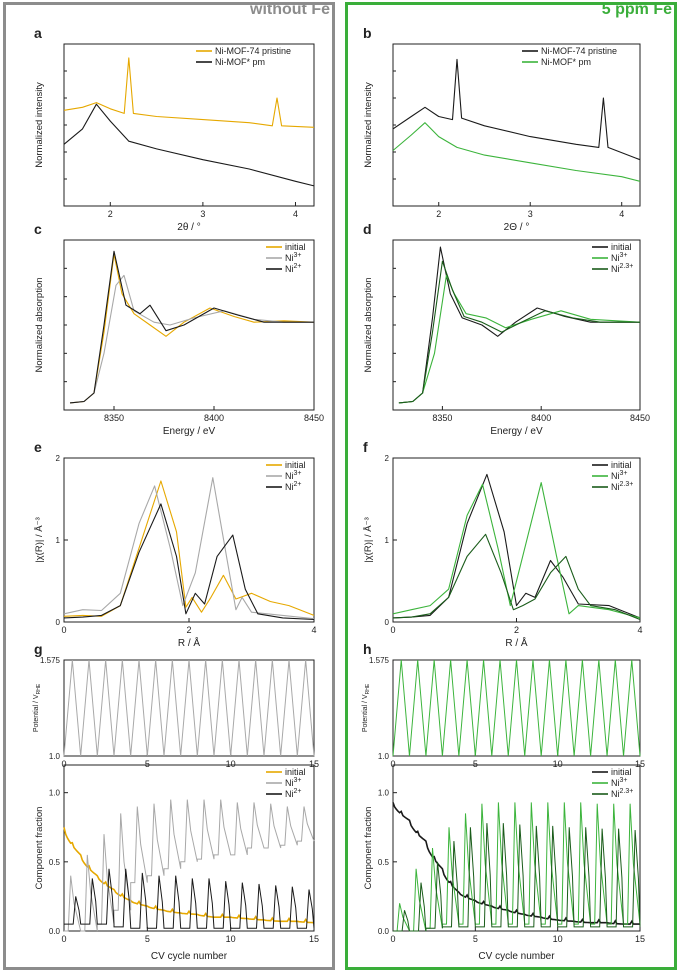 Image resolution: width=680 pixels, height=972 pixels. What do you see at coordinates (384, 793) in the screenshot?
I see `y-tick-label-h2-2: 1.0` at bounding box center [384, 793].